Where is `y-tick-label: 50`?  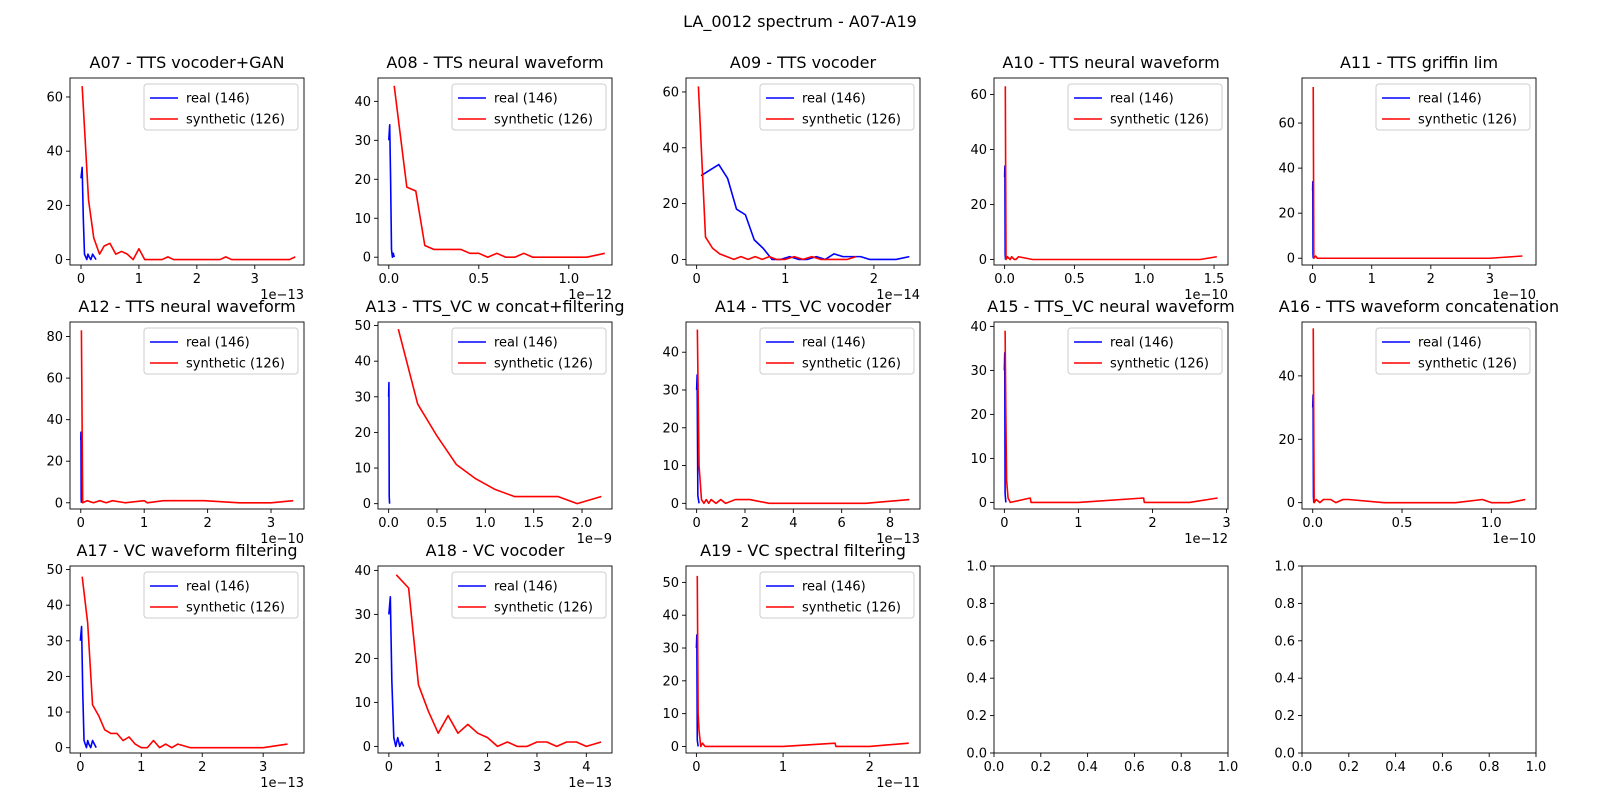
y-tick-label: 50 is located at coordinates (54, 570).